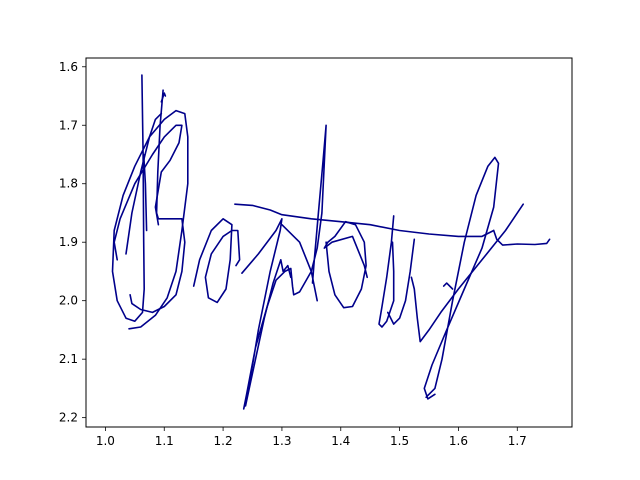 This screenshot has width=640, height=480. I want to click on x-tick-label: 1.2, so click(223, 441).